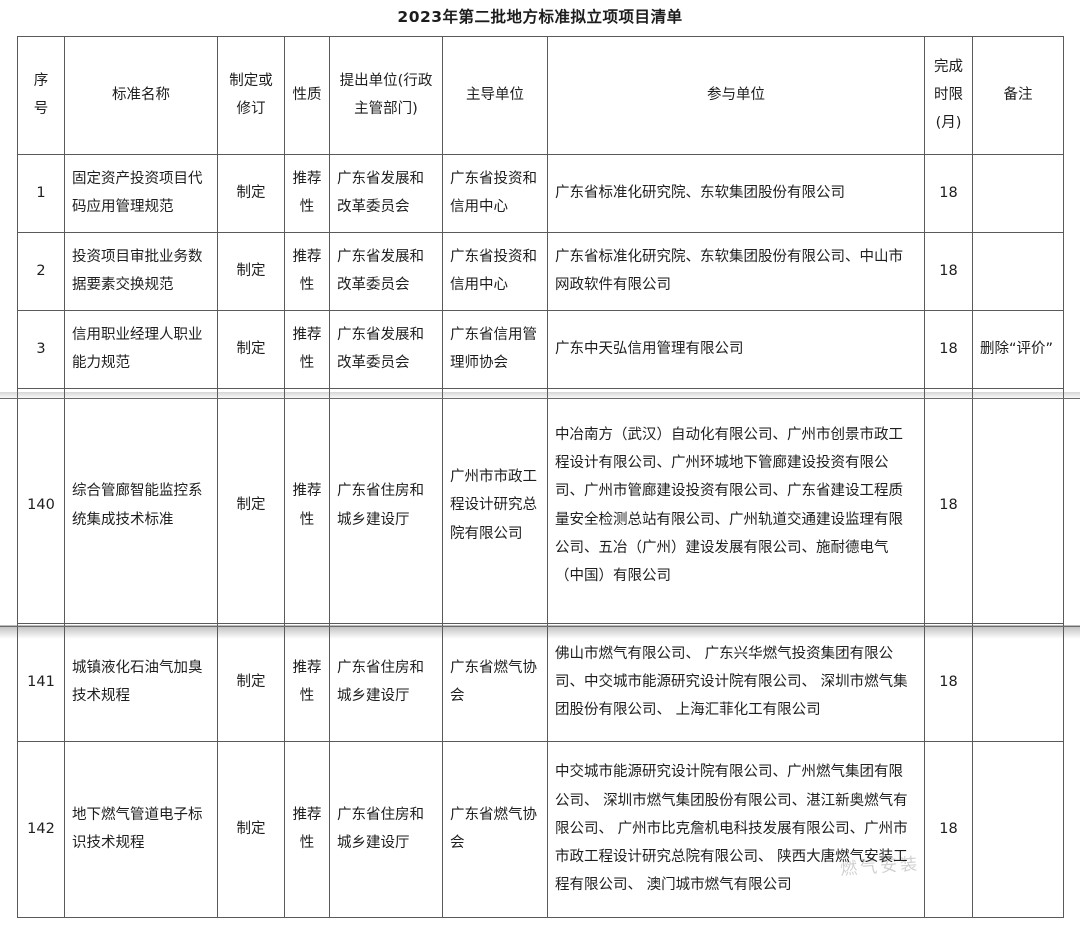 The image size is (1080, 937). What do you see at coordinates (41, 80) in the screenshot?
I see `header-seq-line1: 序` at bounding box center [41, 80].